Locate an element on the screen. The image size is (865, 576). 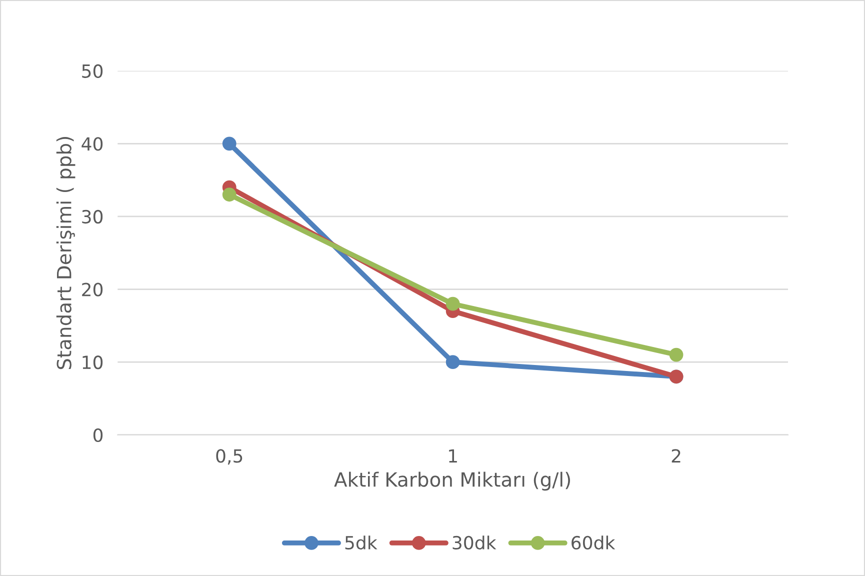
y-tick-label: 40 is located at coordinates (92, 144).